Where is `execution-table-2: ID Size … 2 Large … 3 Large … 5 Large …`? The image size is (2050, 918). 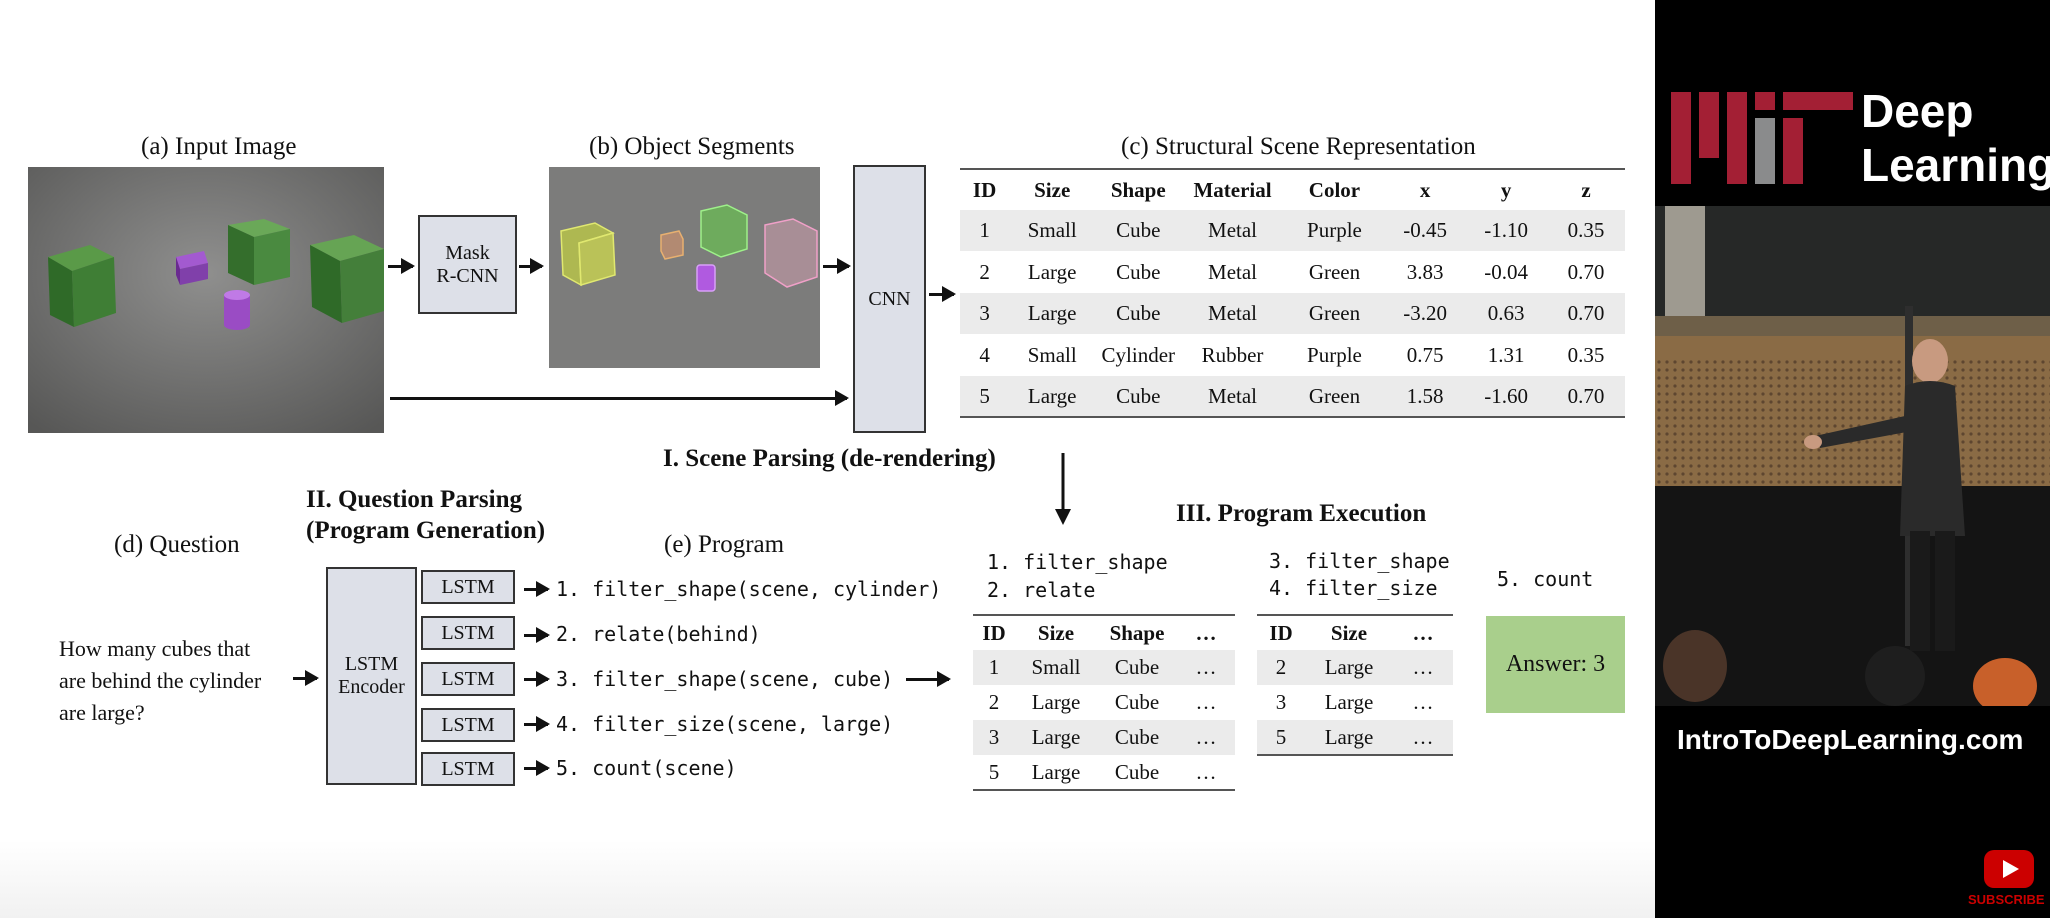
execution-table-2: ID Size … 2 Large … 3 Large … 5 Large … is located at coordinates (1355, 685).